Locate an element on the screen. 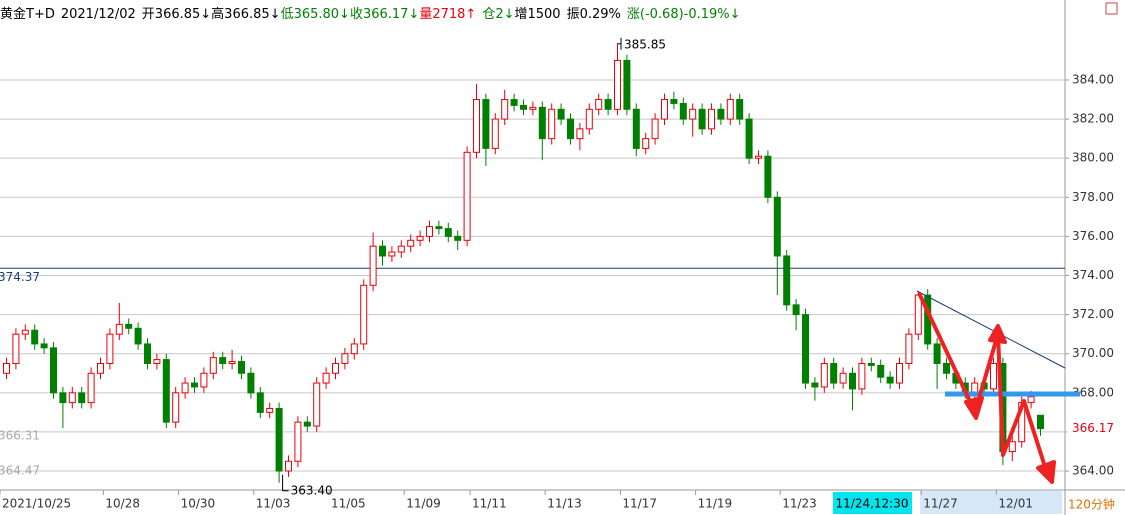  header-item: 开366.85↓高366.85↓ is located at coordinates (211, 14).